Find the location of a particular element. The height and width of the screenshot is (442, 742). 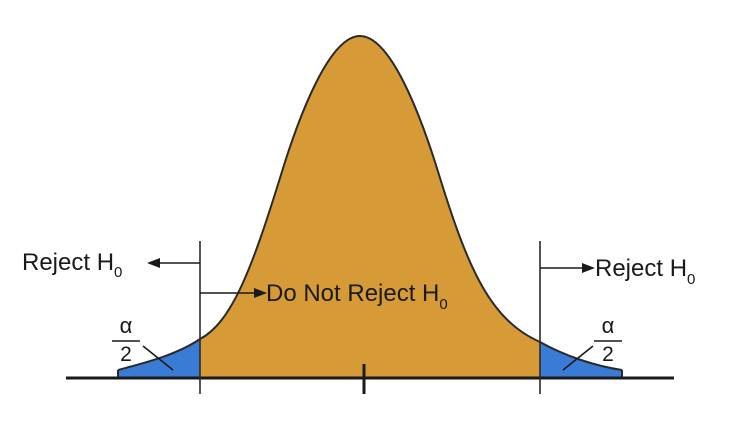

reject-left-label: Reject H0 is located at coordinates (72, 265).